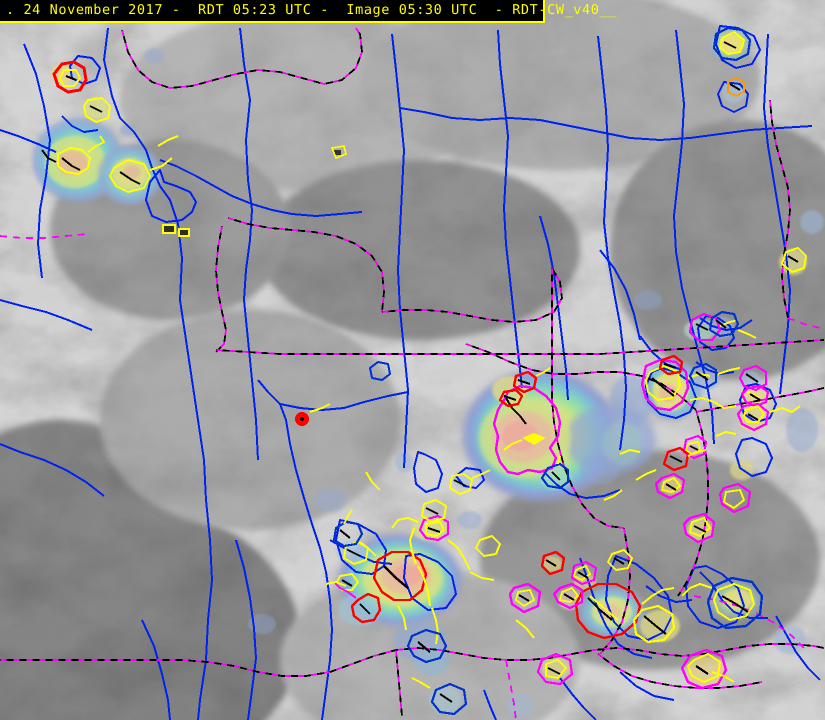 The width and height of the screenshot is (825, 720). What do you see at coordinates (812, 222) in the screenshot?
I see `cloudtop-ne-small3` at bounding box center [812, 222].